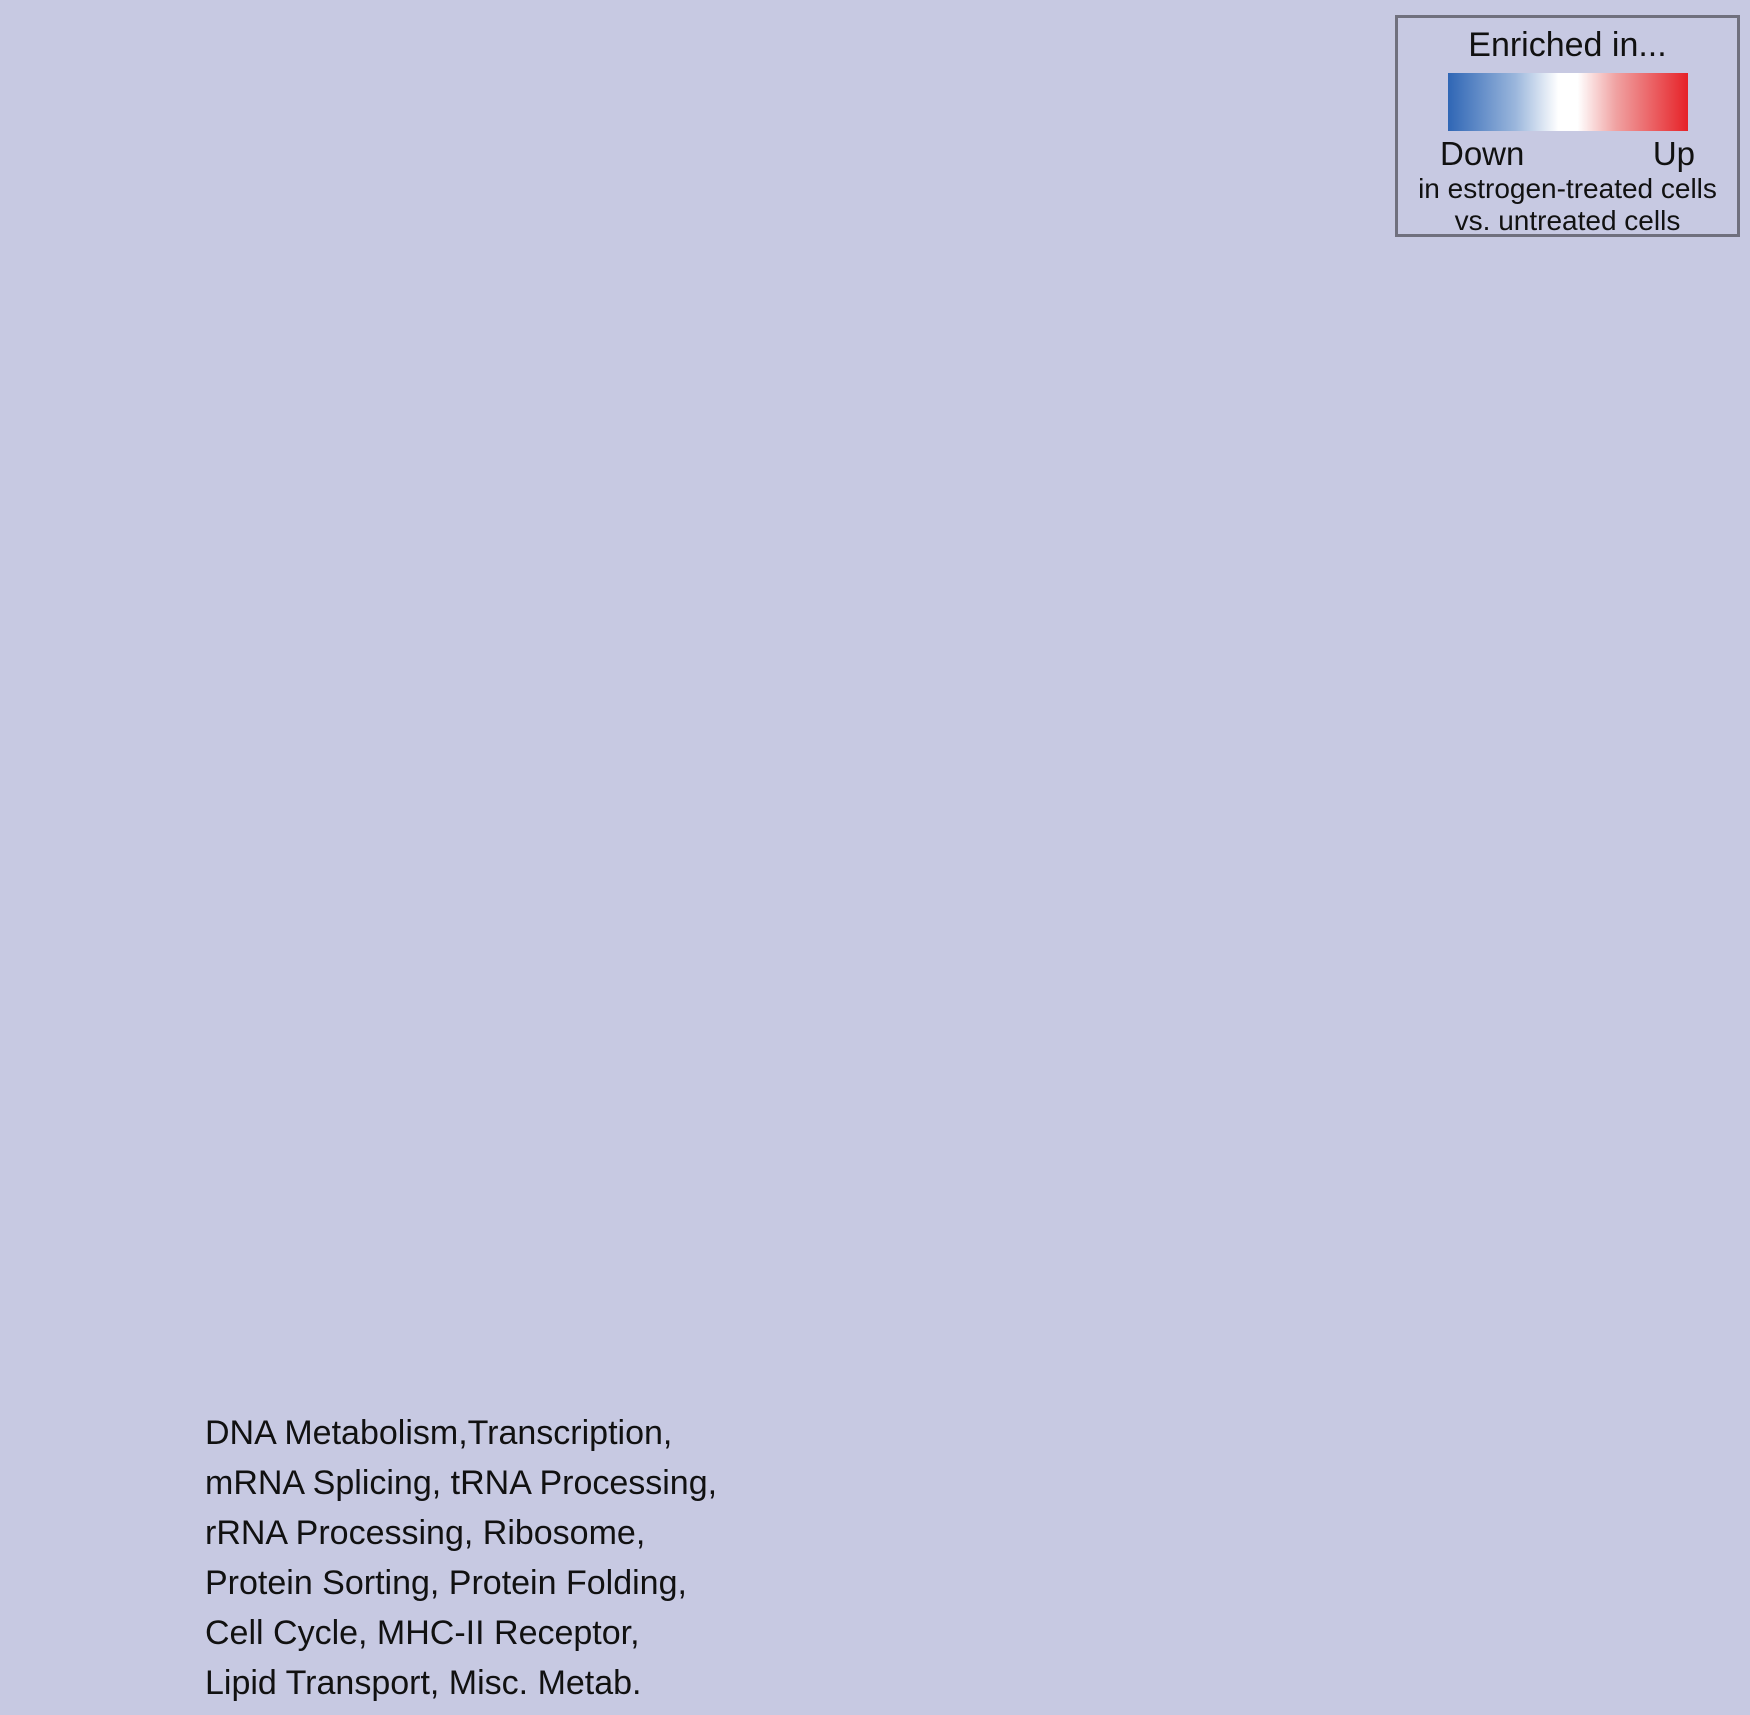  I want to click on legend-subtitle-1: in estrogen-treated cells, so click(1567, 188).